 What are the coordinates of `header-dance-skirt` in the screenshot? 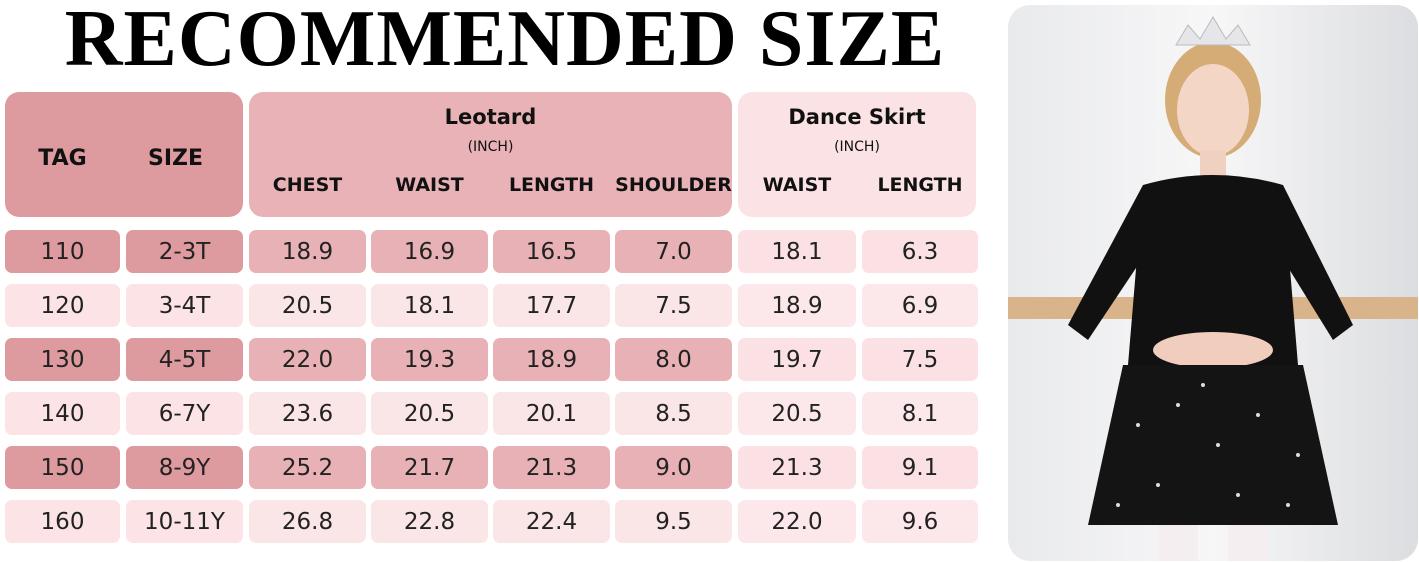 It's located at (857, 154).